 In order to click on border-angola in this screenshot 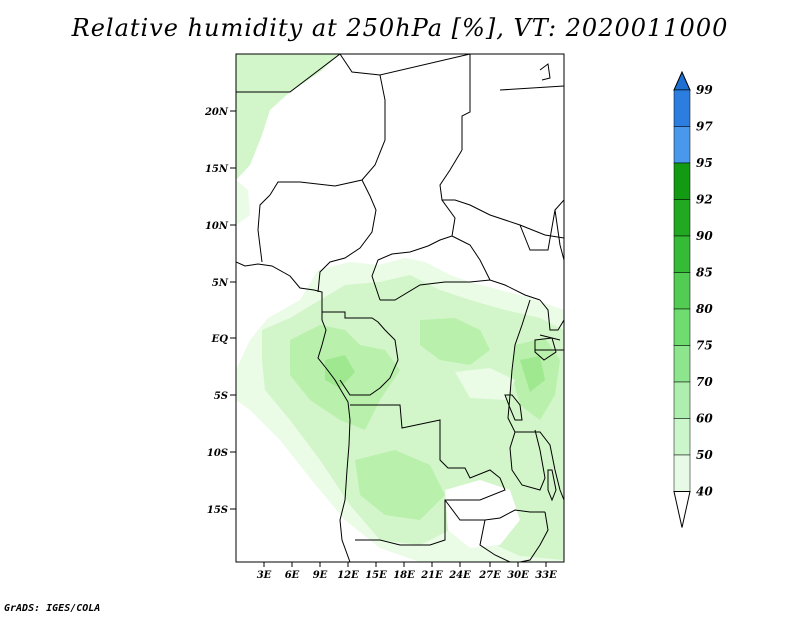, I will do `click(428, 475)`.